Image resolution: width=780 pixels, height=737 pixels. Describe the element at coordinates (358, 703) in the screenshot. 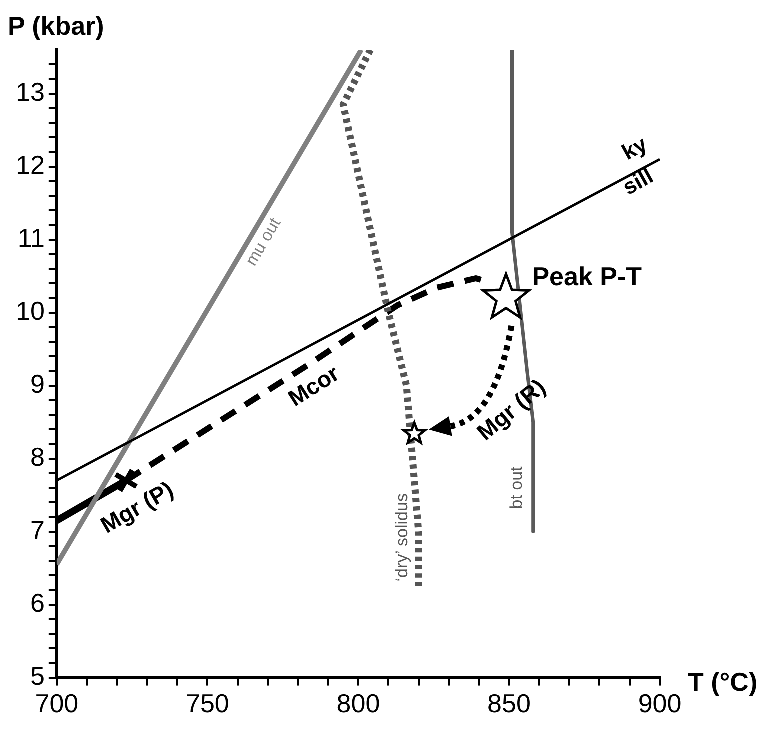

I see `x-tick-label: 800` at that location.